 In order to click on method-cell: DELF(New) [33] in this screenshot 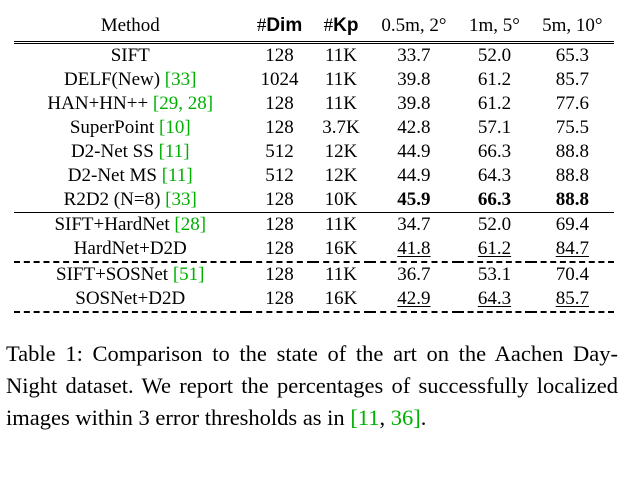, I will do `click(130, 79)`.